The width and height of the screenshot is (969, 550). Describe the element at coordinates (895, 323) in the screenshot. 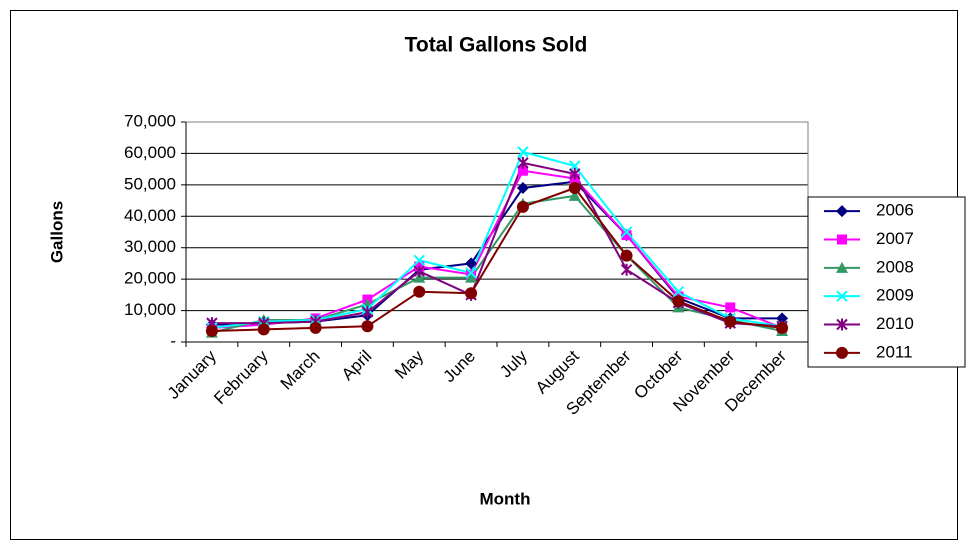

I see `legend-label: 2010` at that location.